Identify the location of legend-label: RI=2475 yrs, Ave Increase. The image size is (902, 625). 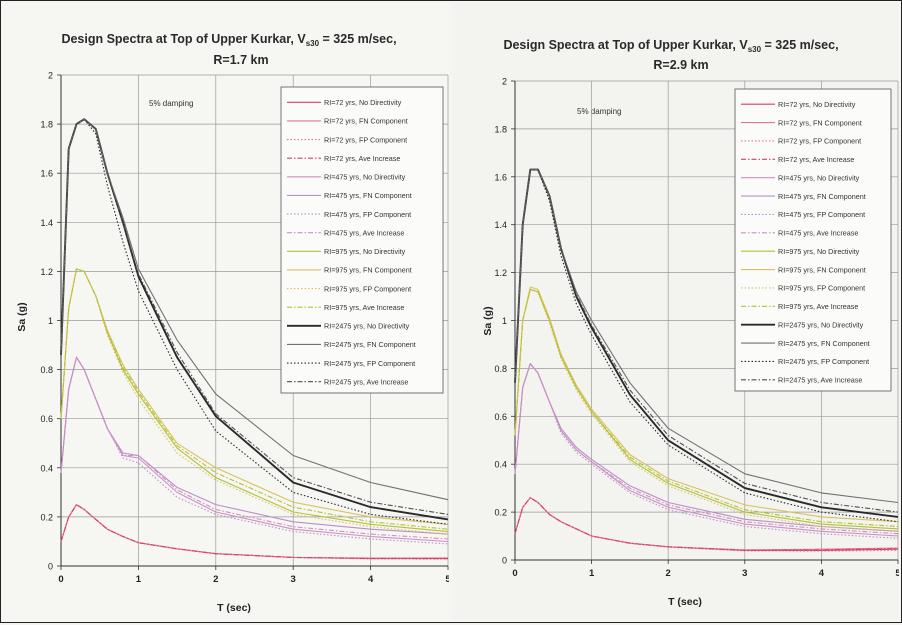
(820, 380).